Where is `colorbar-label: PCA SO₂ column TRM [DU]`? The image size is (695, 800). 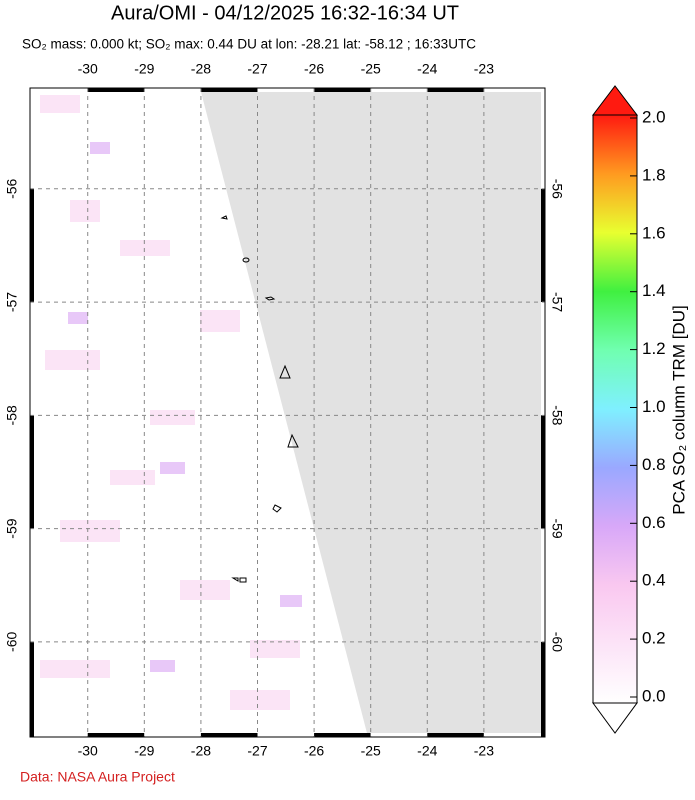
colorbar-label: PCA SO₂ column TRM [DU] is located at coordinates (678, 409).